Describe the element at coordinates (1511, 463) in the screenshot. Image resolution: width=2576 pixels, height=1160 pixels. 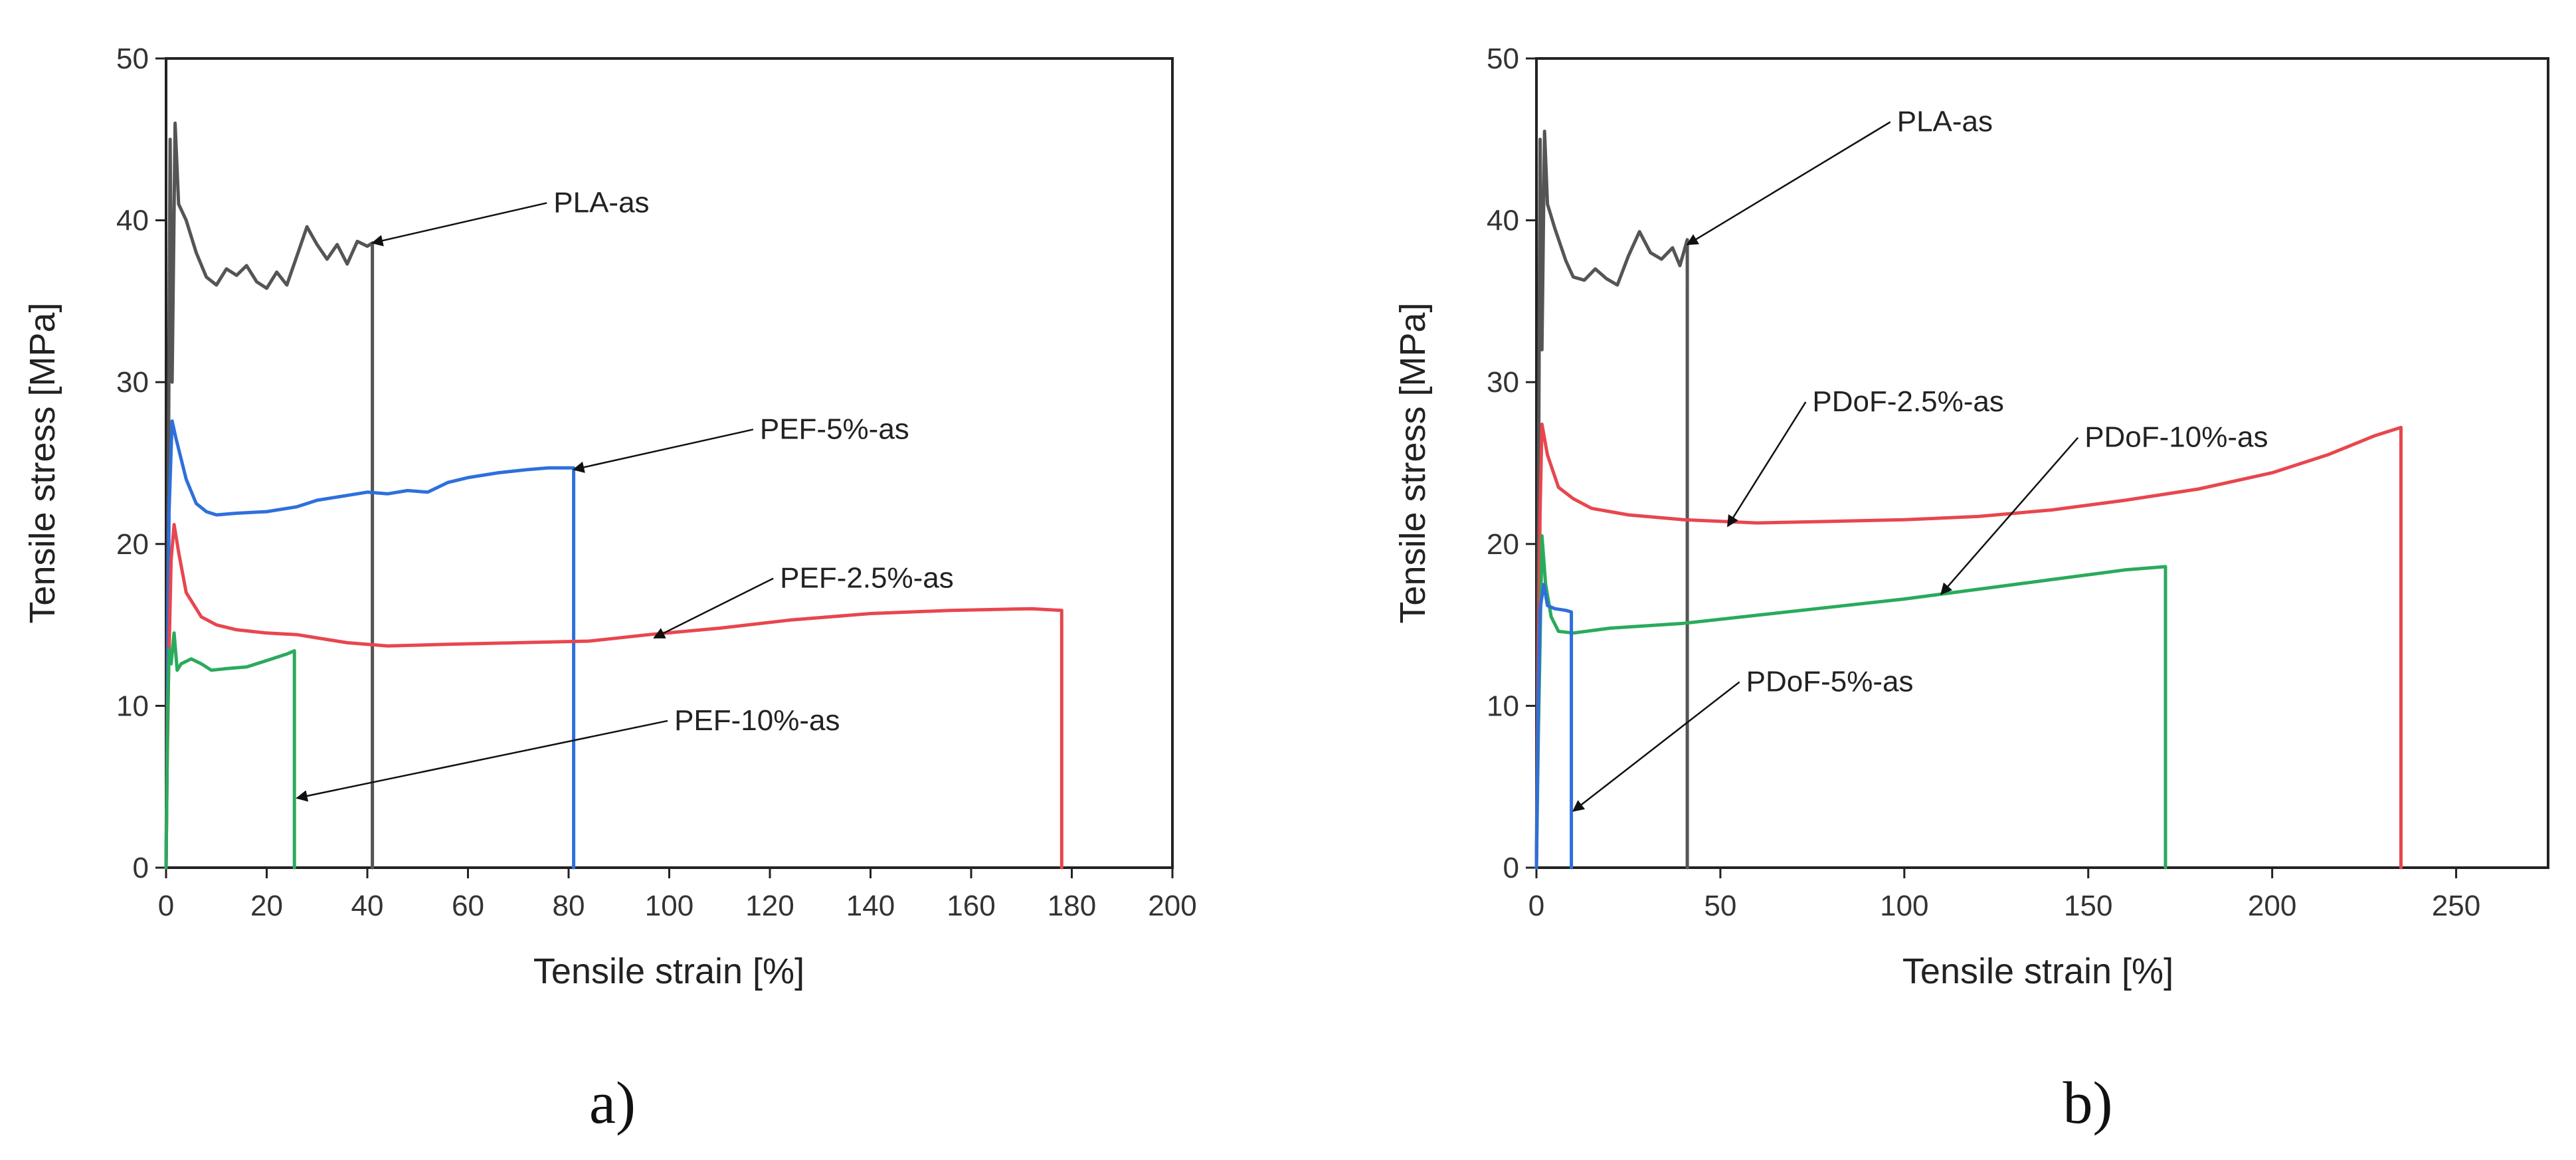
I see `y-ticks-b: 0 10 20 30 40 50` at that location.